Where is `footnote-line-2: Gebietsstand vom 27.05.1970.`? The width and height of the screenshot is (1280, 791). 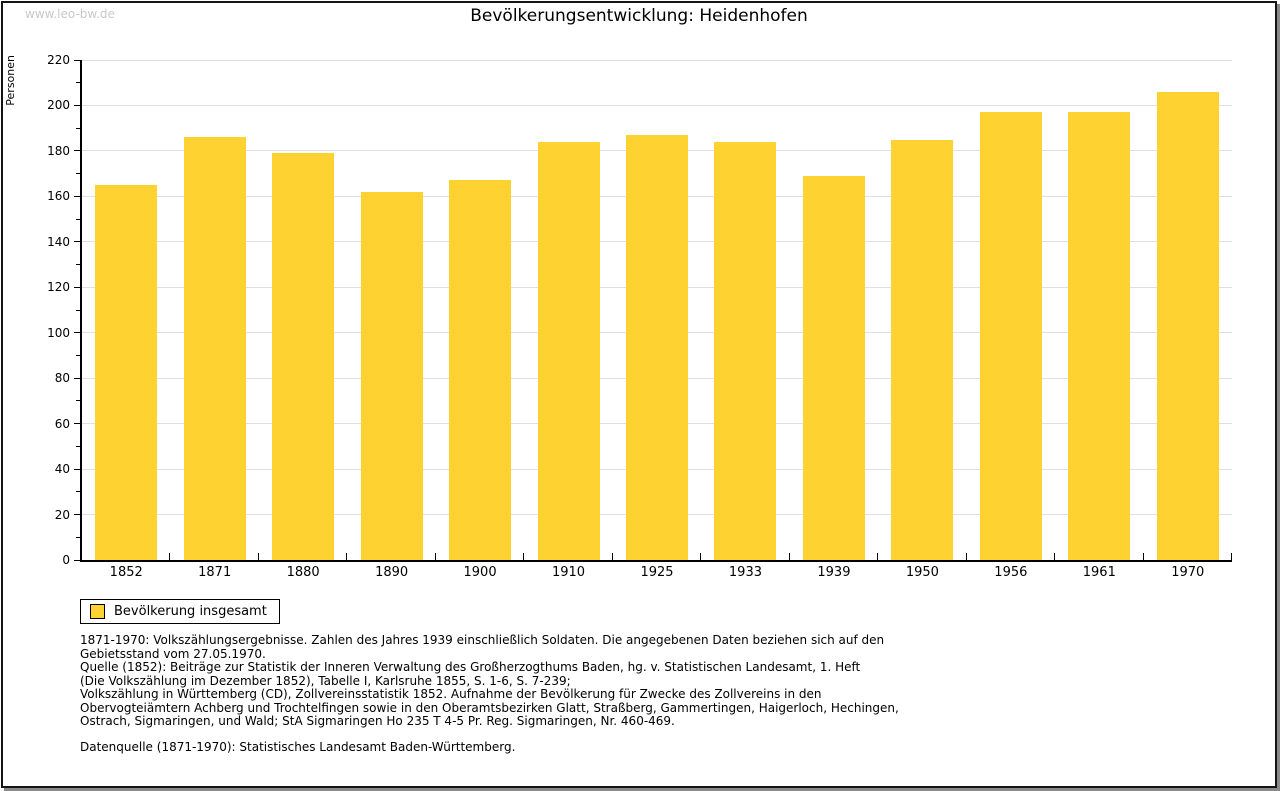 footnote-line-2: Gebietsstand vom 27.05.1970. is located at coordinates (173, 653).